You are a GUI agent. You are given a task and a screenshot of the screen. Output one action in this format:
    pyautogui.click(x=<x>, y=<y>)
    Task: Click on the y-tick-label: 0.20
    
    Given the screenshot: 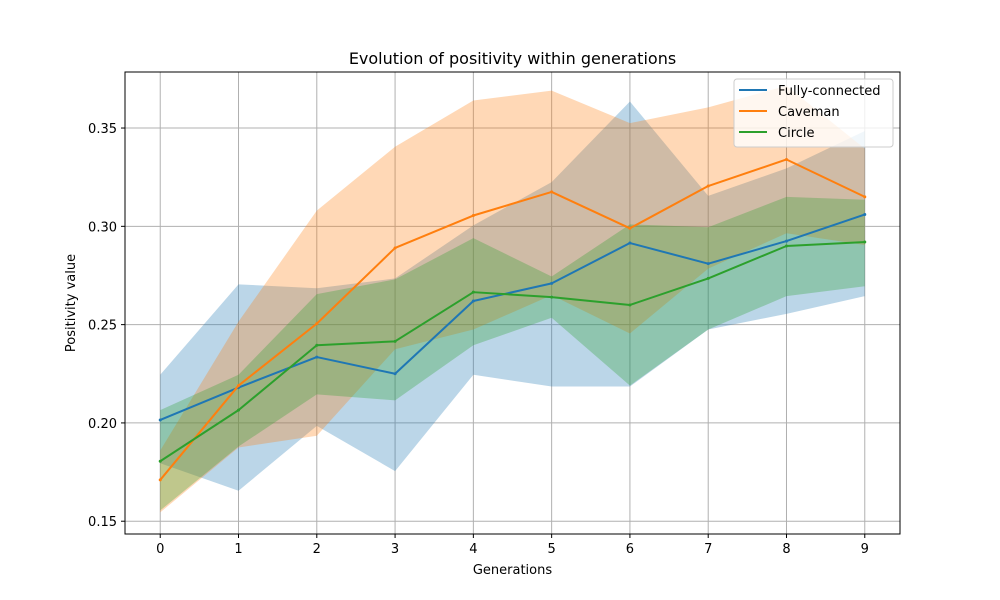 What is the action you would take?
    pyautogui.click(x=102, y=424)
    